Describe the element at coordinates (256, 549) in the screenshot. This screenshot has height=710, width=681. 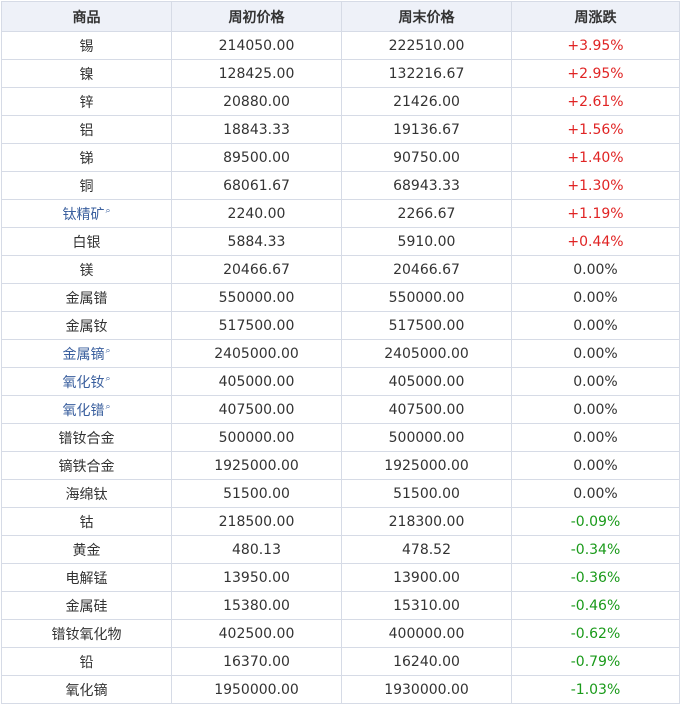
I see `open-price: 480.13` at that location.